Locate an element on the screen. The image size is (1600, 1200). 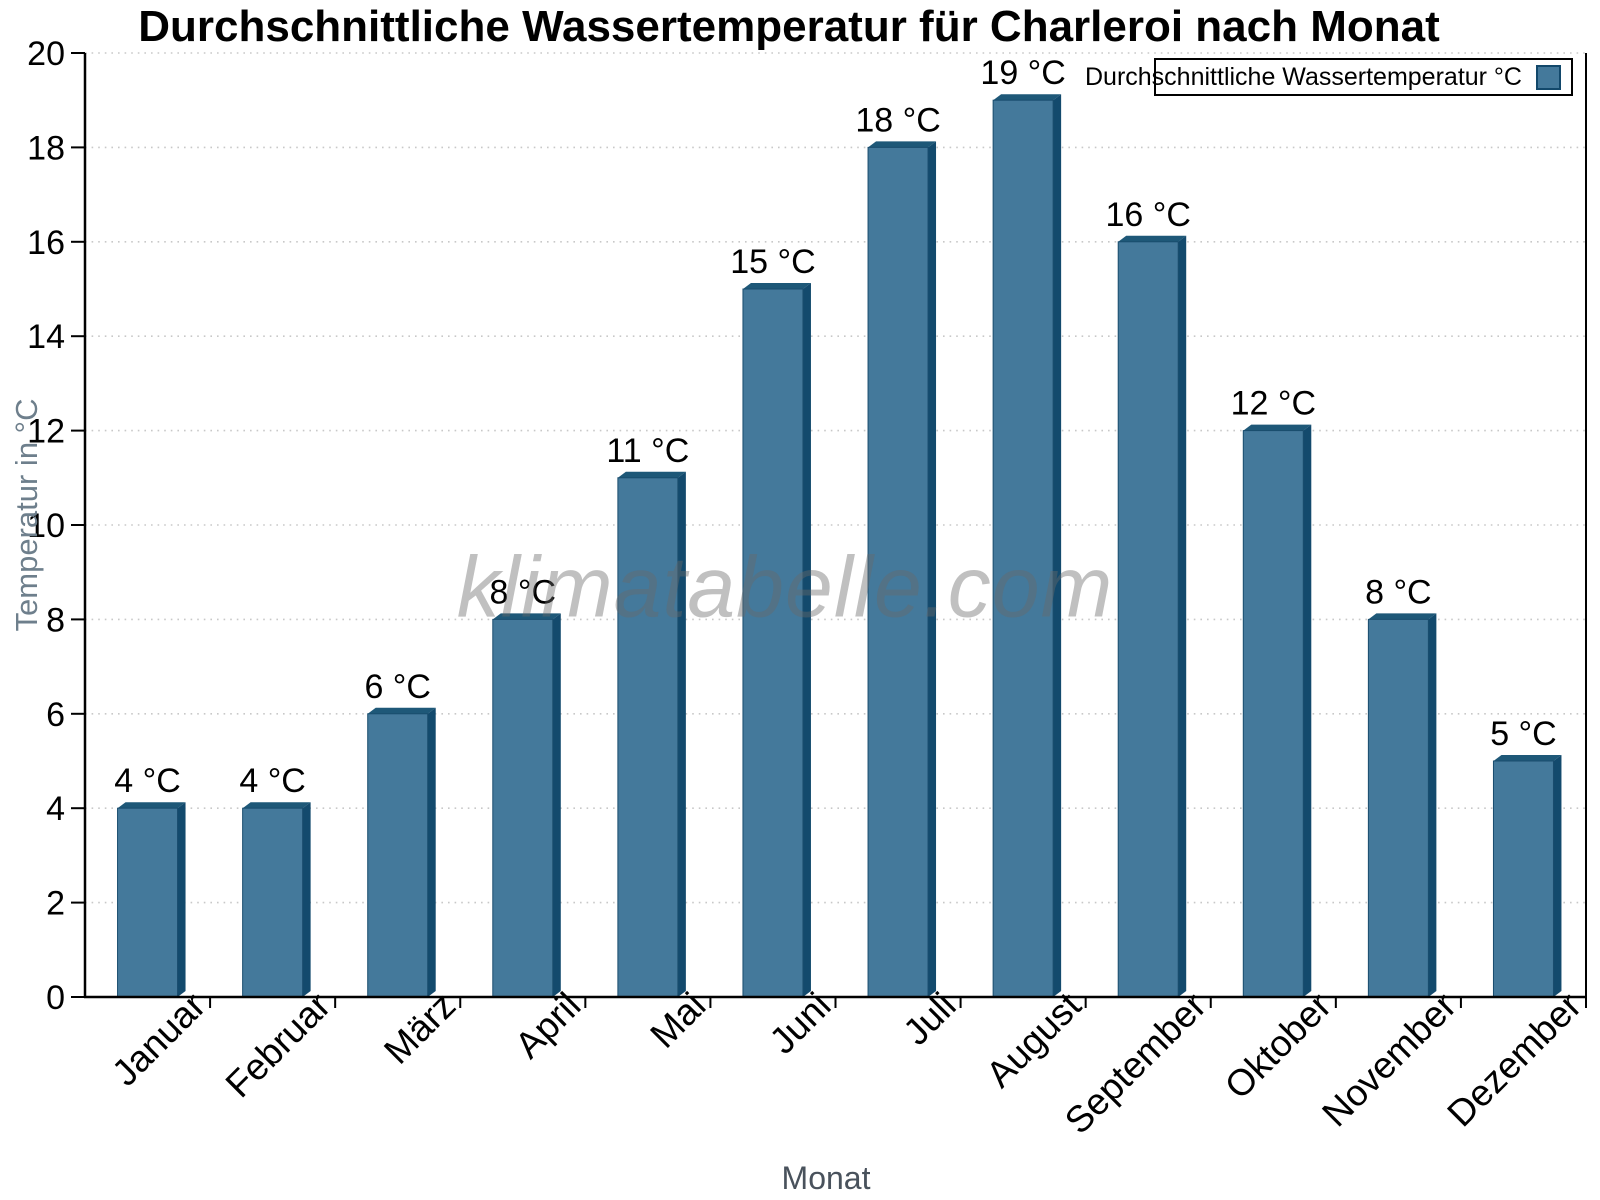
bar-value-label: 5 °C is located at coordinates (1523, 734).